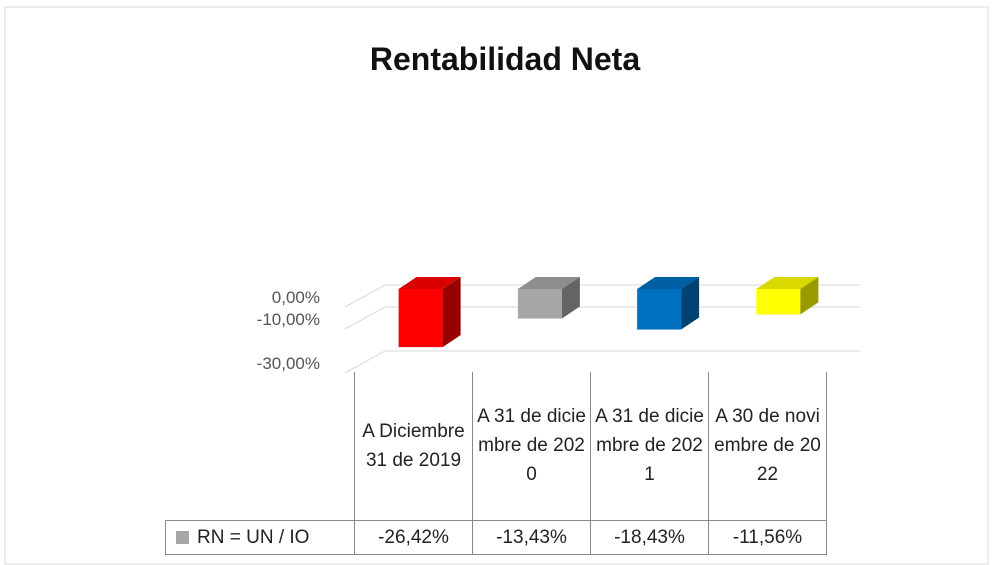 This screenshot has height=565, width=993. I want to click on legend-key, so click(182, 537).